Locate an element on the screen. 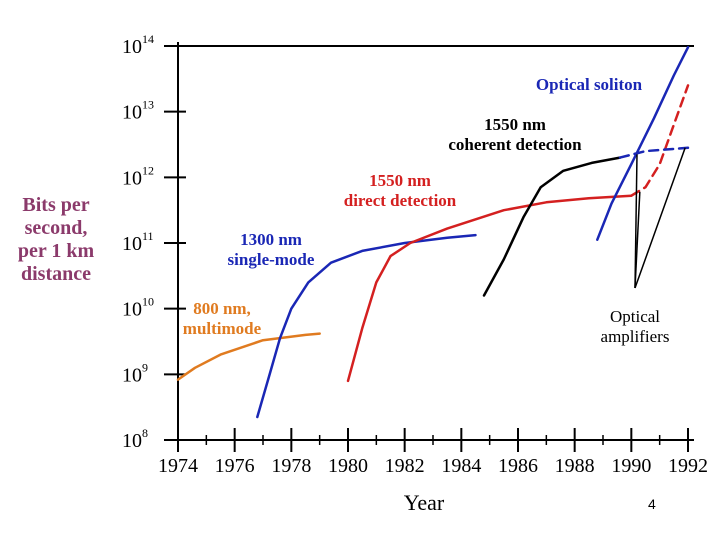 This screenshot has height=545, width=720. series-label-2: 1550 nm is located at coordinates (400, 180).